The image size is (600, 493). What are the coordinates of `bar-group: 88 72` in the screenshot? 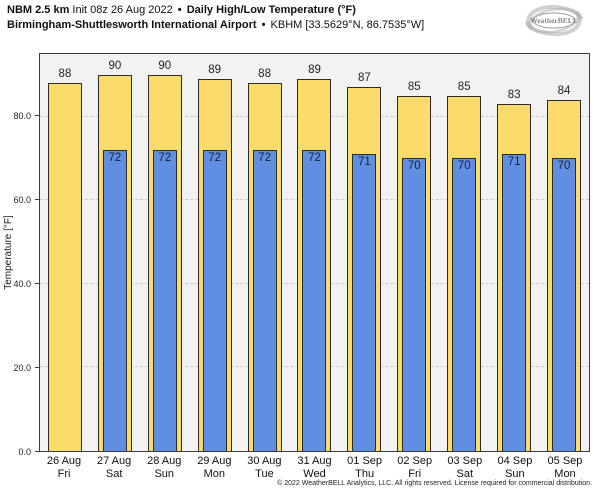 It's located at (265, 252).